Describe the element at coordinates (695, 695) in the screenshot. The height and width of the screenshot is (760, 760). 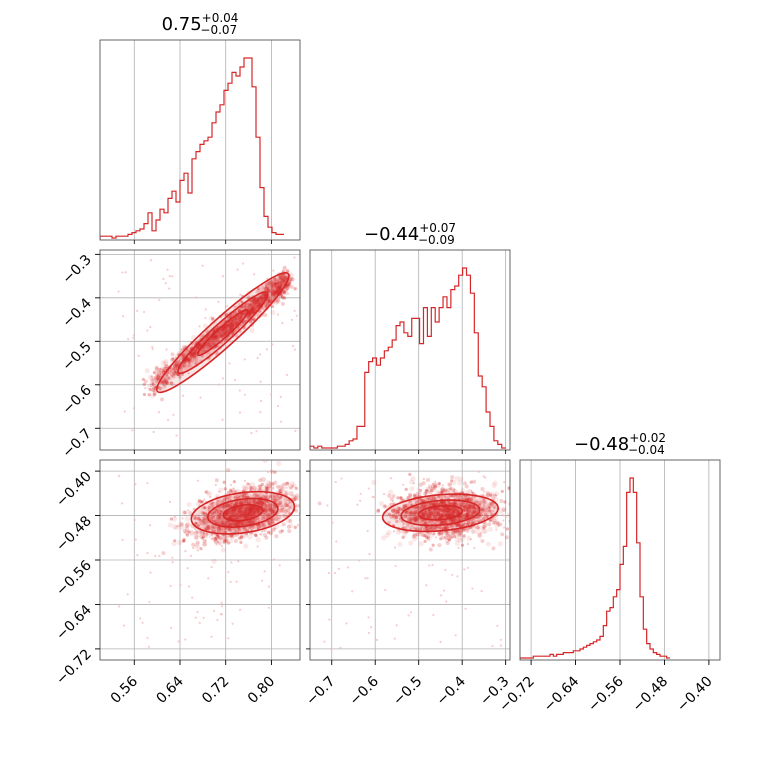
I see `x-tick-label: −0.40` at that location.